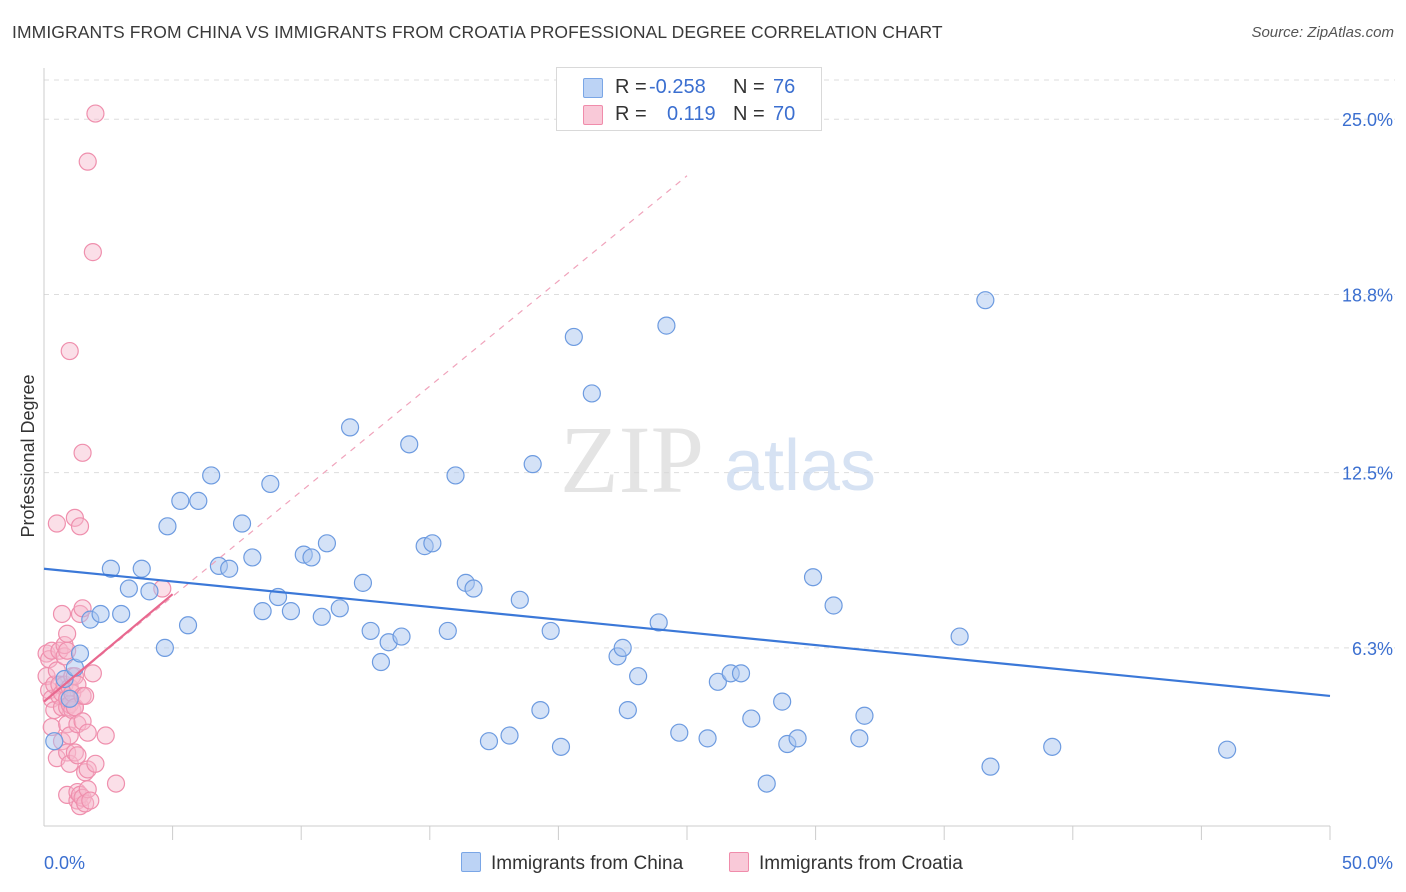 The height and width of the screenshot is (892, 1406). What do you see at coordinates (471, 862) in the screenshot?
I see `legend-china-swatch` at bounding box center [471, 862].